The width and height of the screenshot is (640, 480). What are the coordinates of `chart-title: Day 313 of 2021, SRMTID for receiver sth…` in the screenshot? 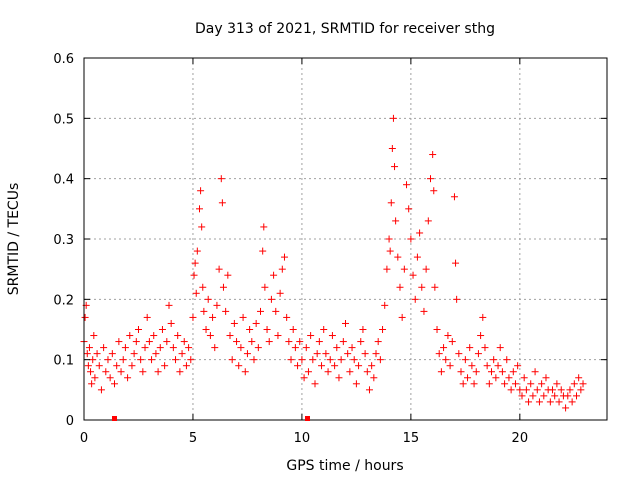 It's located at (345, 29).